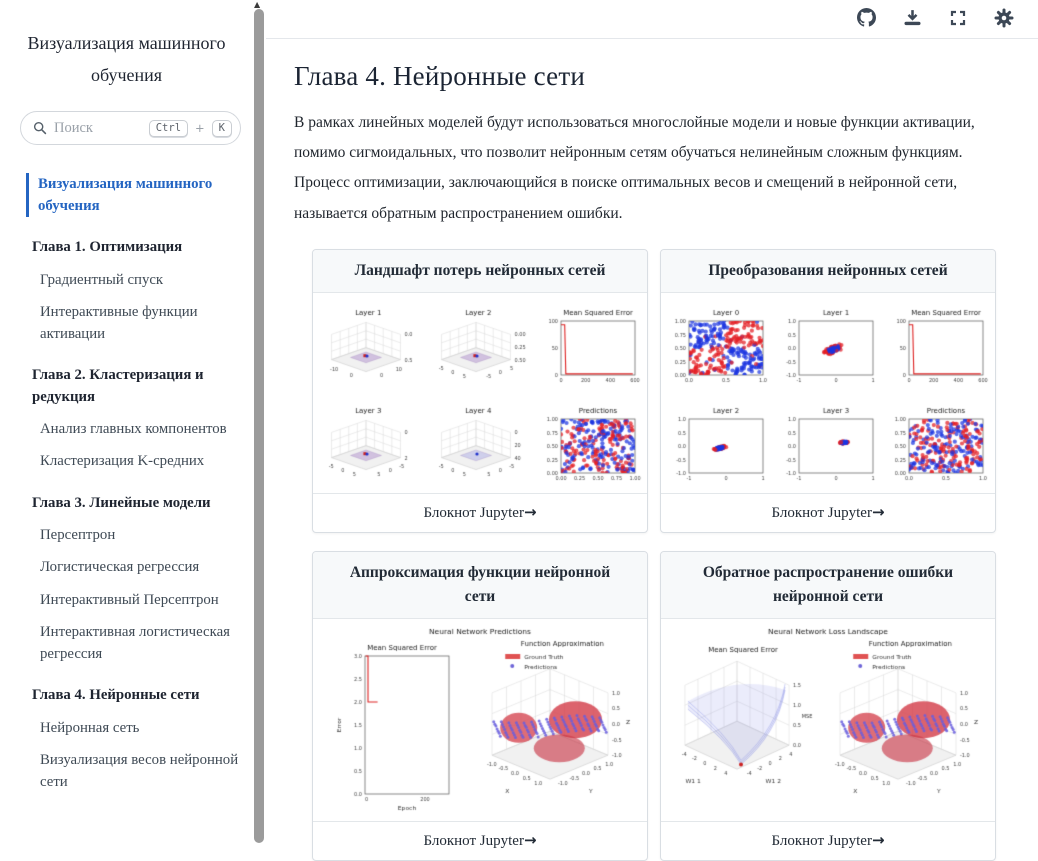 The image size is (1038, 861). Describe the element at coordinates (126, 59) in the screenshot. I see `site-title: Визуализация машинного обучения` at that location.